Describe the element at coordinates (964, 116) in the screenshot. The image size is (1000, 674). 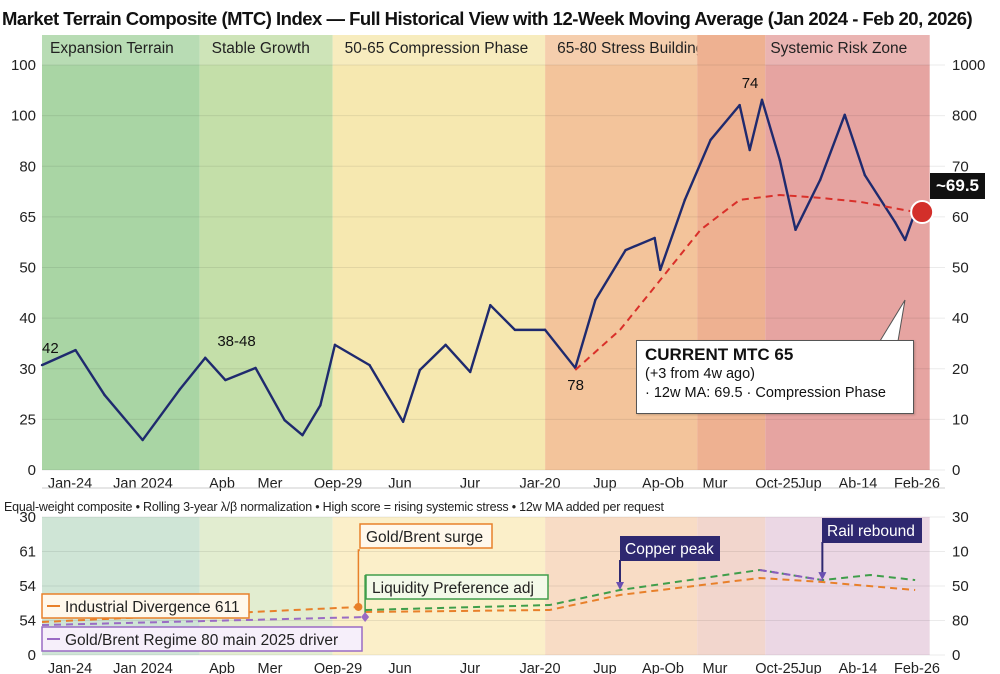
I see `y-right-tick-label: 800` at that location.